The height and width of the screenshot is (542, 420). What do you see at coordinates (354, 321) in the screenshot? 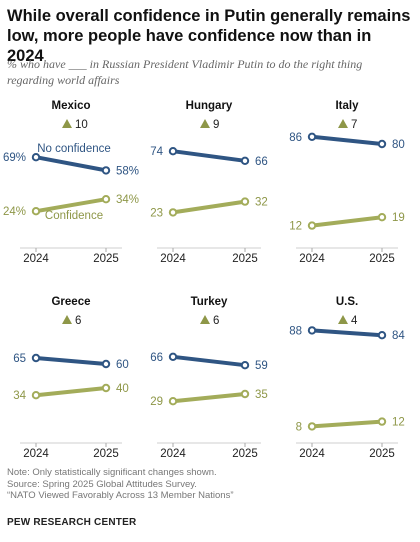
I see `change-value: 4` at bounding box center [354, 321].